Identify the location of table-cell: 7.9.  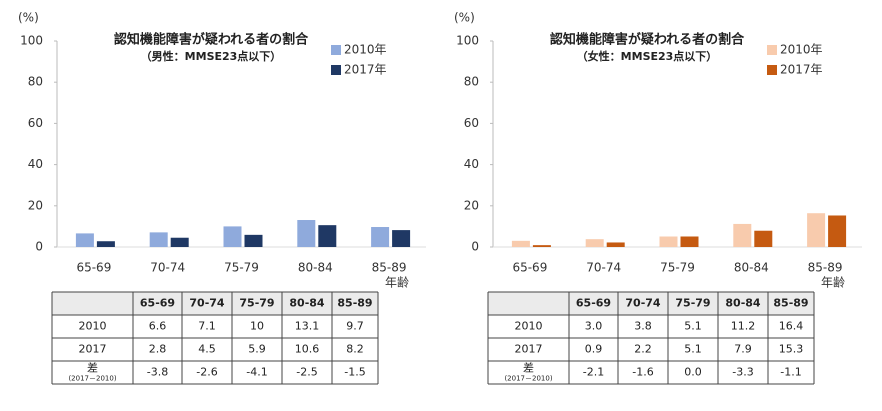
(743, 349).